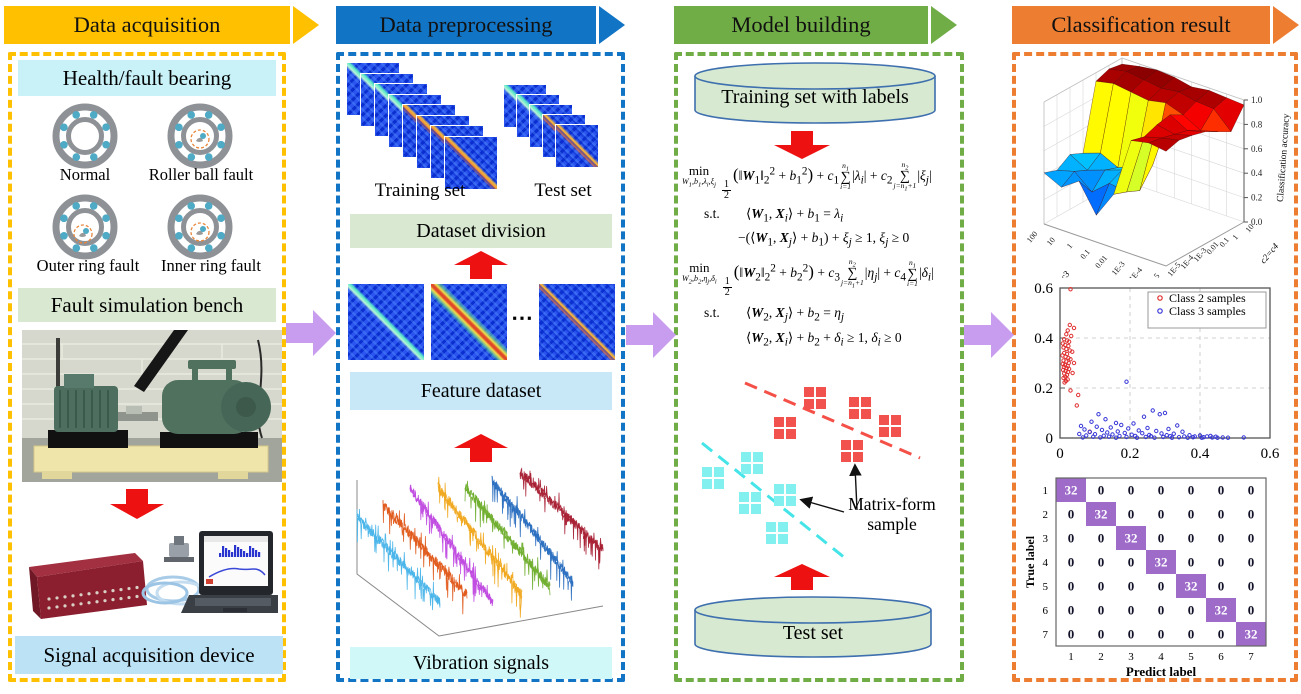 The height and width of the screenshot is (694, 1301). Describe the element at coordinates (802, 577) in the screenshot. I see `up-arrow-icon` at that location.